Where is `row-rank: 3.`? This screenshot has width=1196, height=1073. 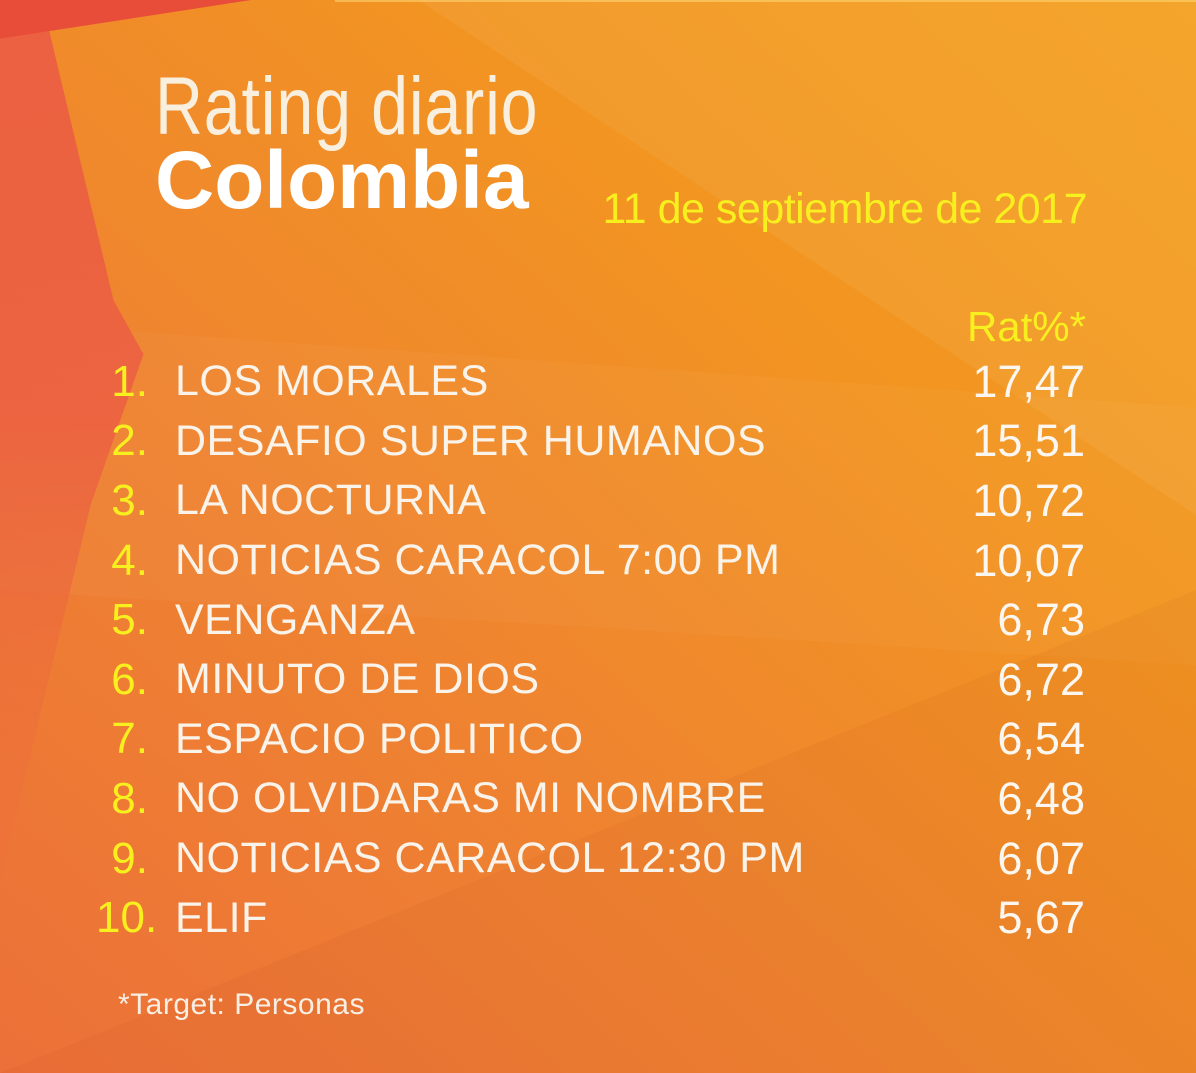
row-rank: 3. is located at coordinates (129, 500).